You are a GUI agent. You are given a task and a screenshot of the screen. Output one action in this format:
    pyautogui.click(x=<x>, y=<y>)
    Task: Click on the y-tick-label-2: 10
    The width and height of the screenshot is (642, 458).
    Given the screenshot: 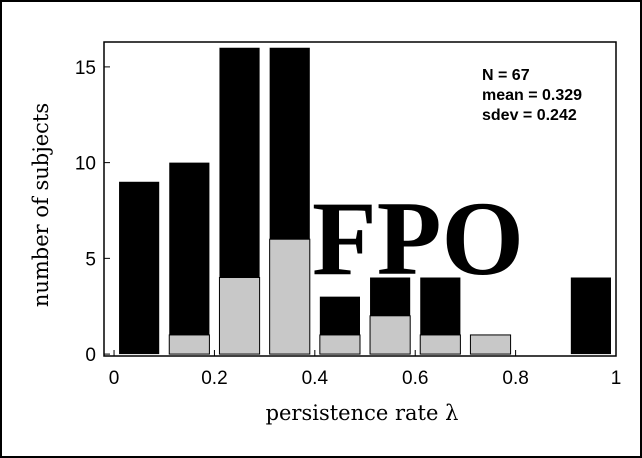 What is the action you would take?
    pyautogui.click(x=85, y=164)
    